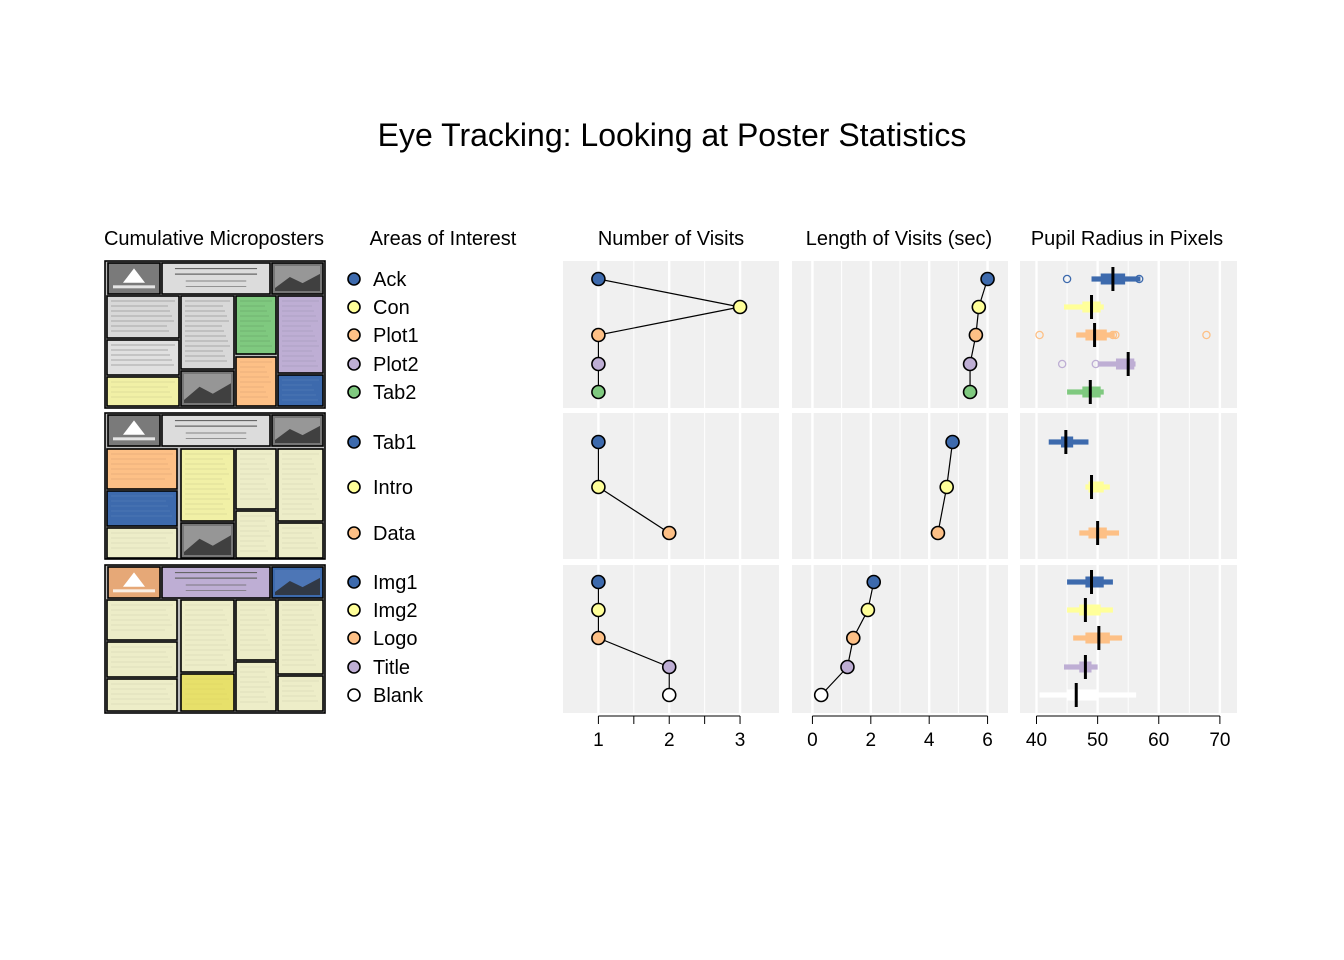 This screenshot has width=1344, height=960. Describe the element at coordinates (216, 430) in the screenshot. I see `poster-2-title` at that location.